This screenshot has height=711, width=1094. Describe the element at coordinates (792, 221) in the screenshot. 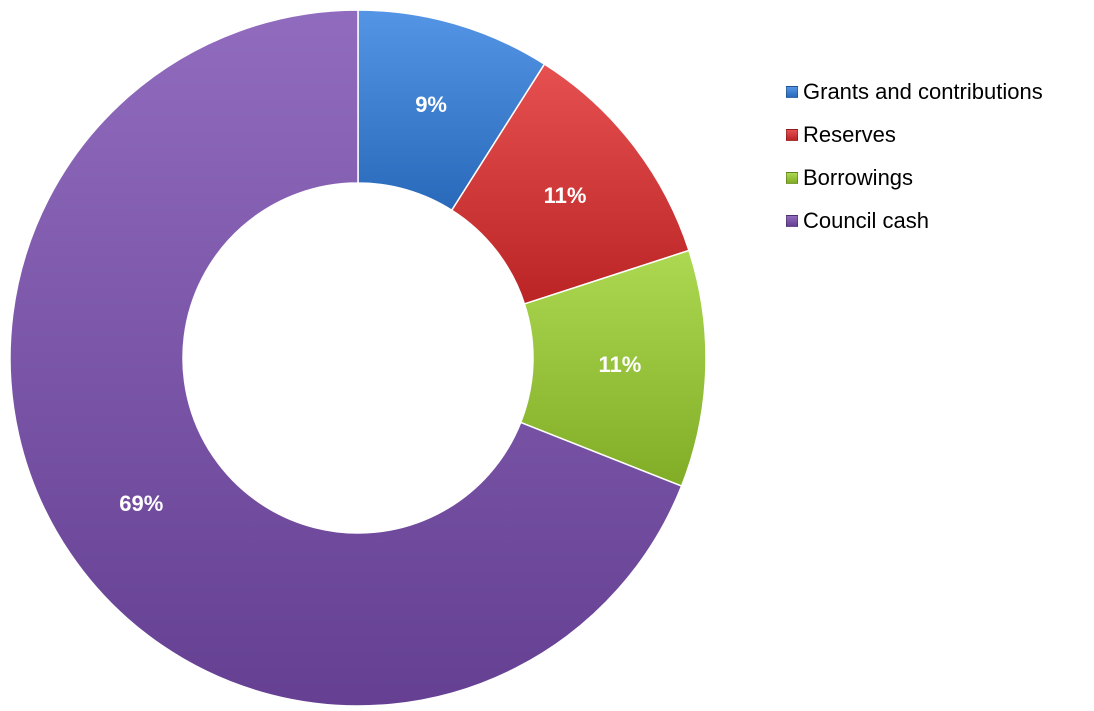

I see `legend-swatch-council-cash` at that location.